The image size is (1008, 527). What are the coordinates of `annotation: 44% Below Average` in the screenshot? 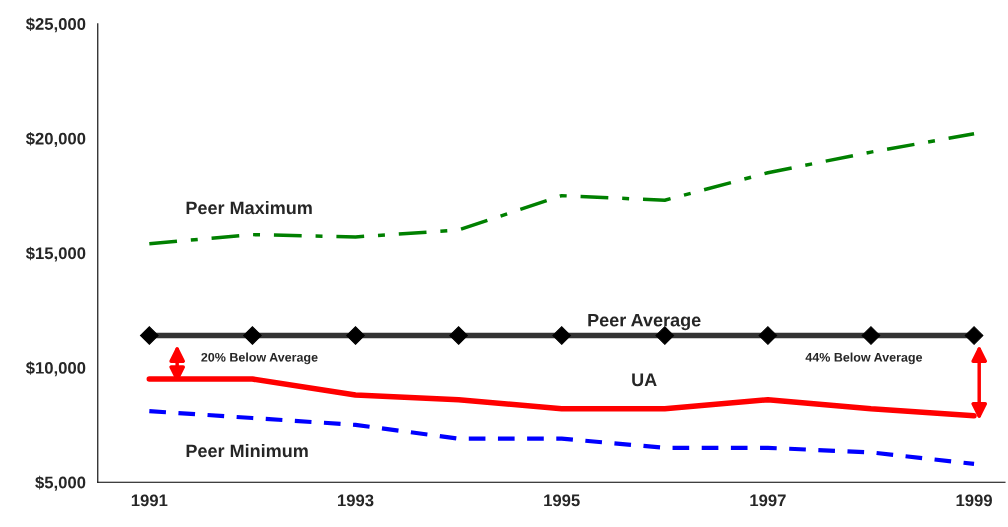 It's located at (864, 358).